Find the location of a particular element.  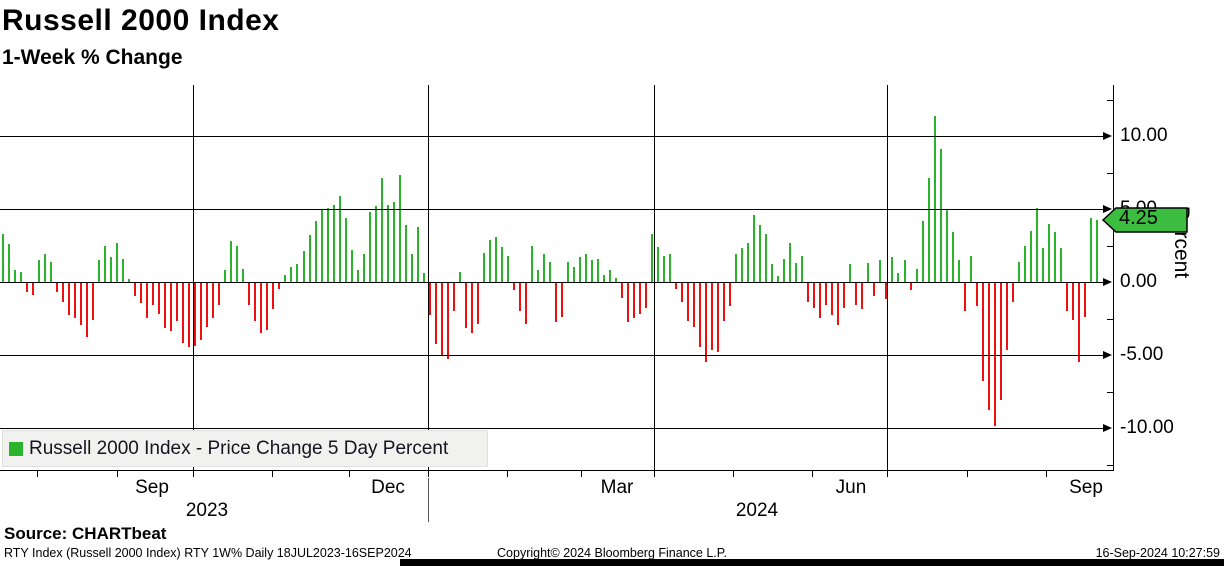

chart-subtitle: 1-Week % Change is located at coordinates (92, 57).